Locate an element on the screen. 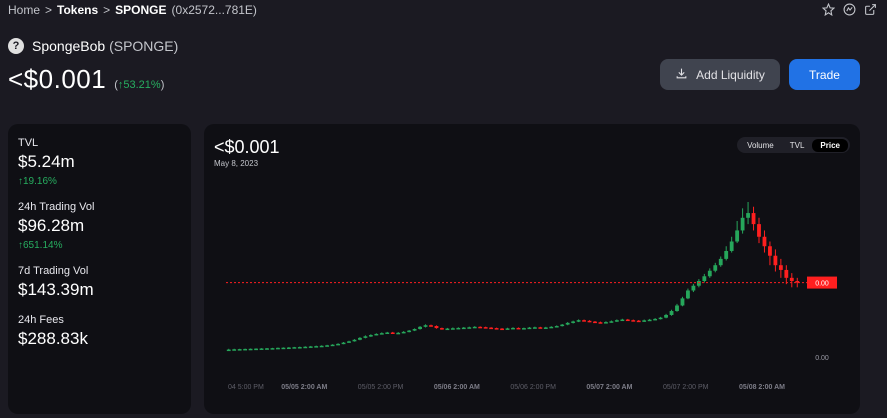  stat-24h-fees: 24h Fees $288.83k is located at coordinates (99, 331).